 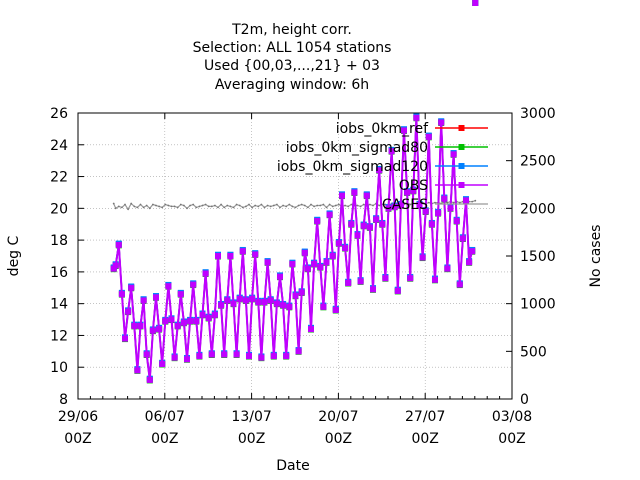 What do you see at coordinates (292, 466) in the screenshot?
I see `x-axis-label: Date` at bounding box center [292, 466].